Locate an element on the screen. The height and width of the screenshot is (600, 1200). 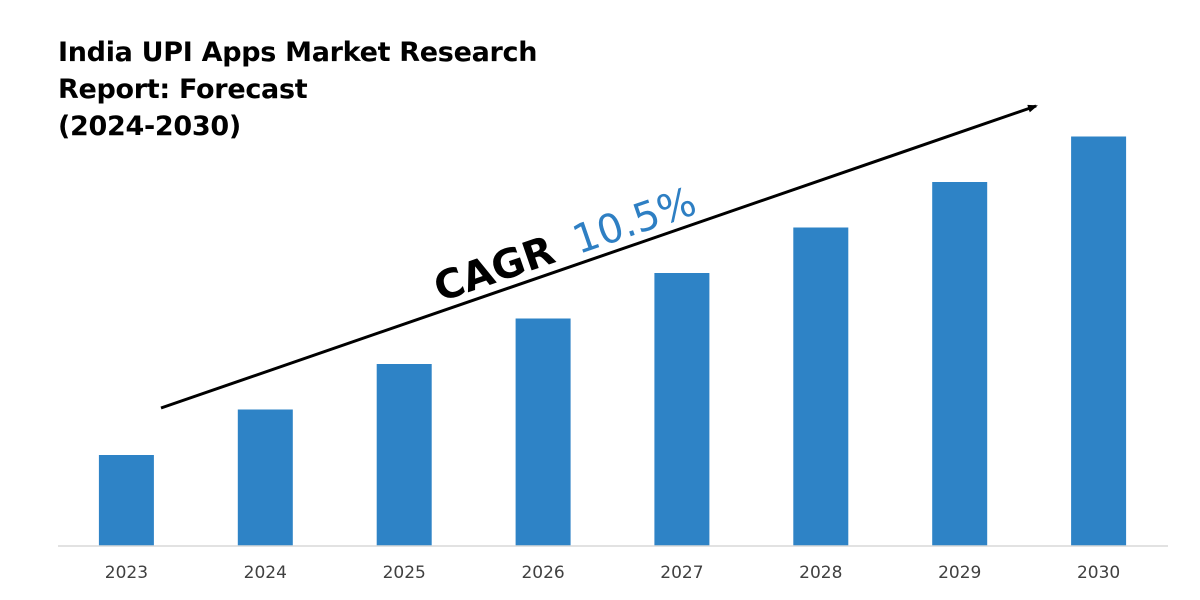
chart-title-line-2: Report: Forecast is located at coordinates (183, 89).